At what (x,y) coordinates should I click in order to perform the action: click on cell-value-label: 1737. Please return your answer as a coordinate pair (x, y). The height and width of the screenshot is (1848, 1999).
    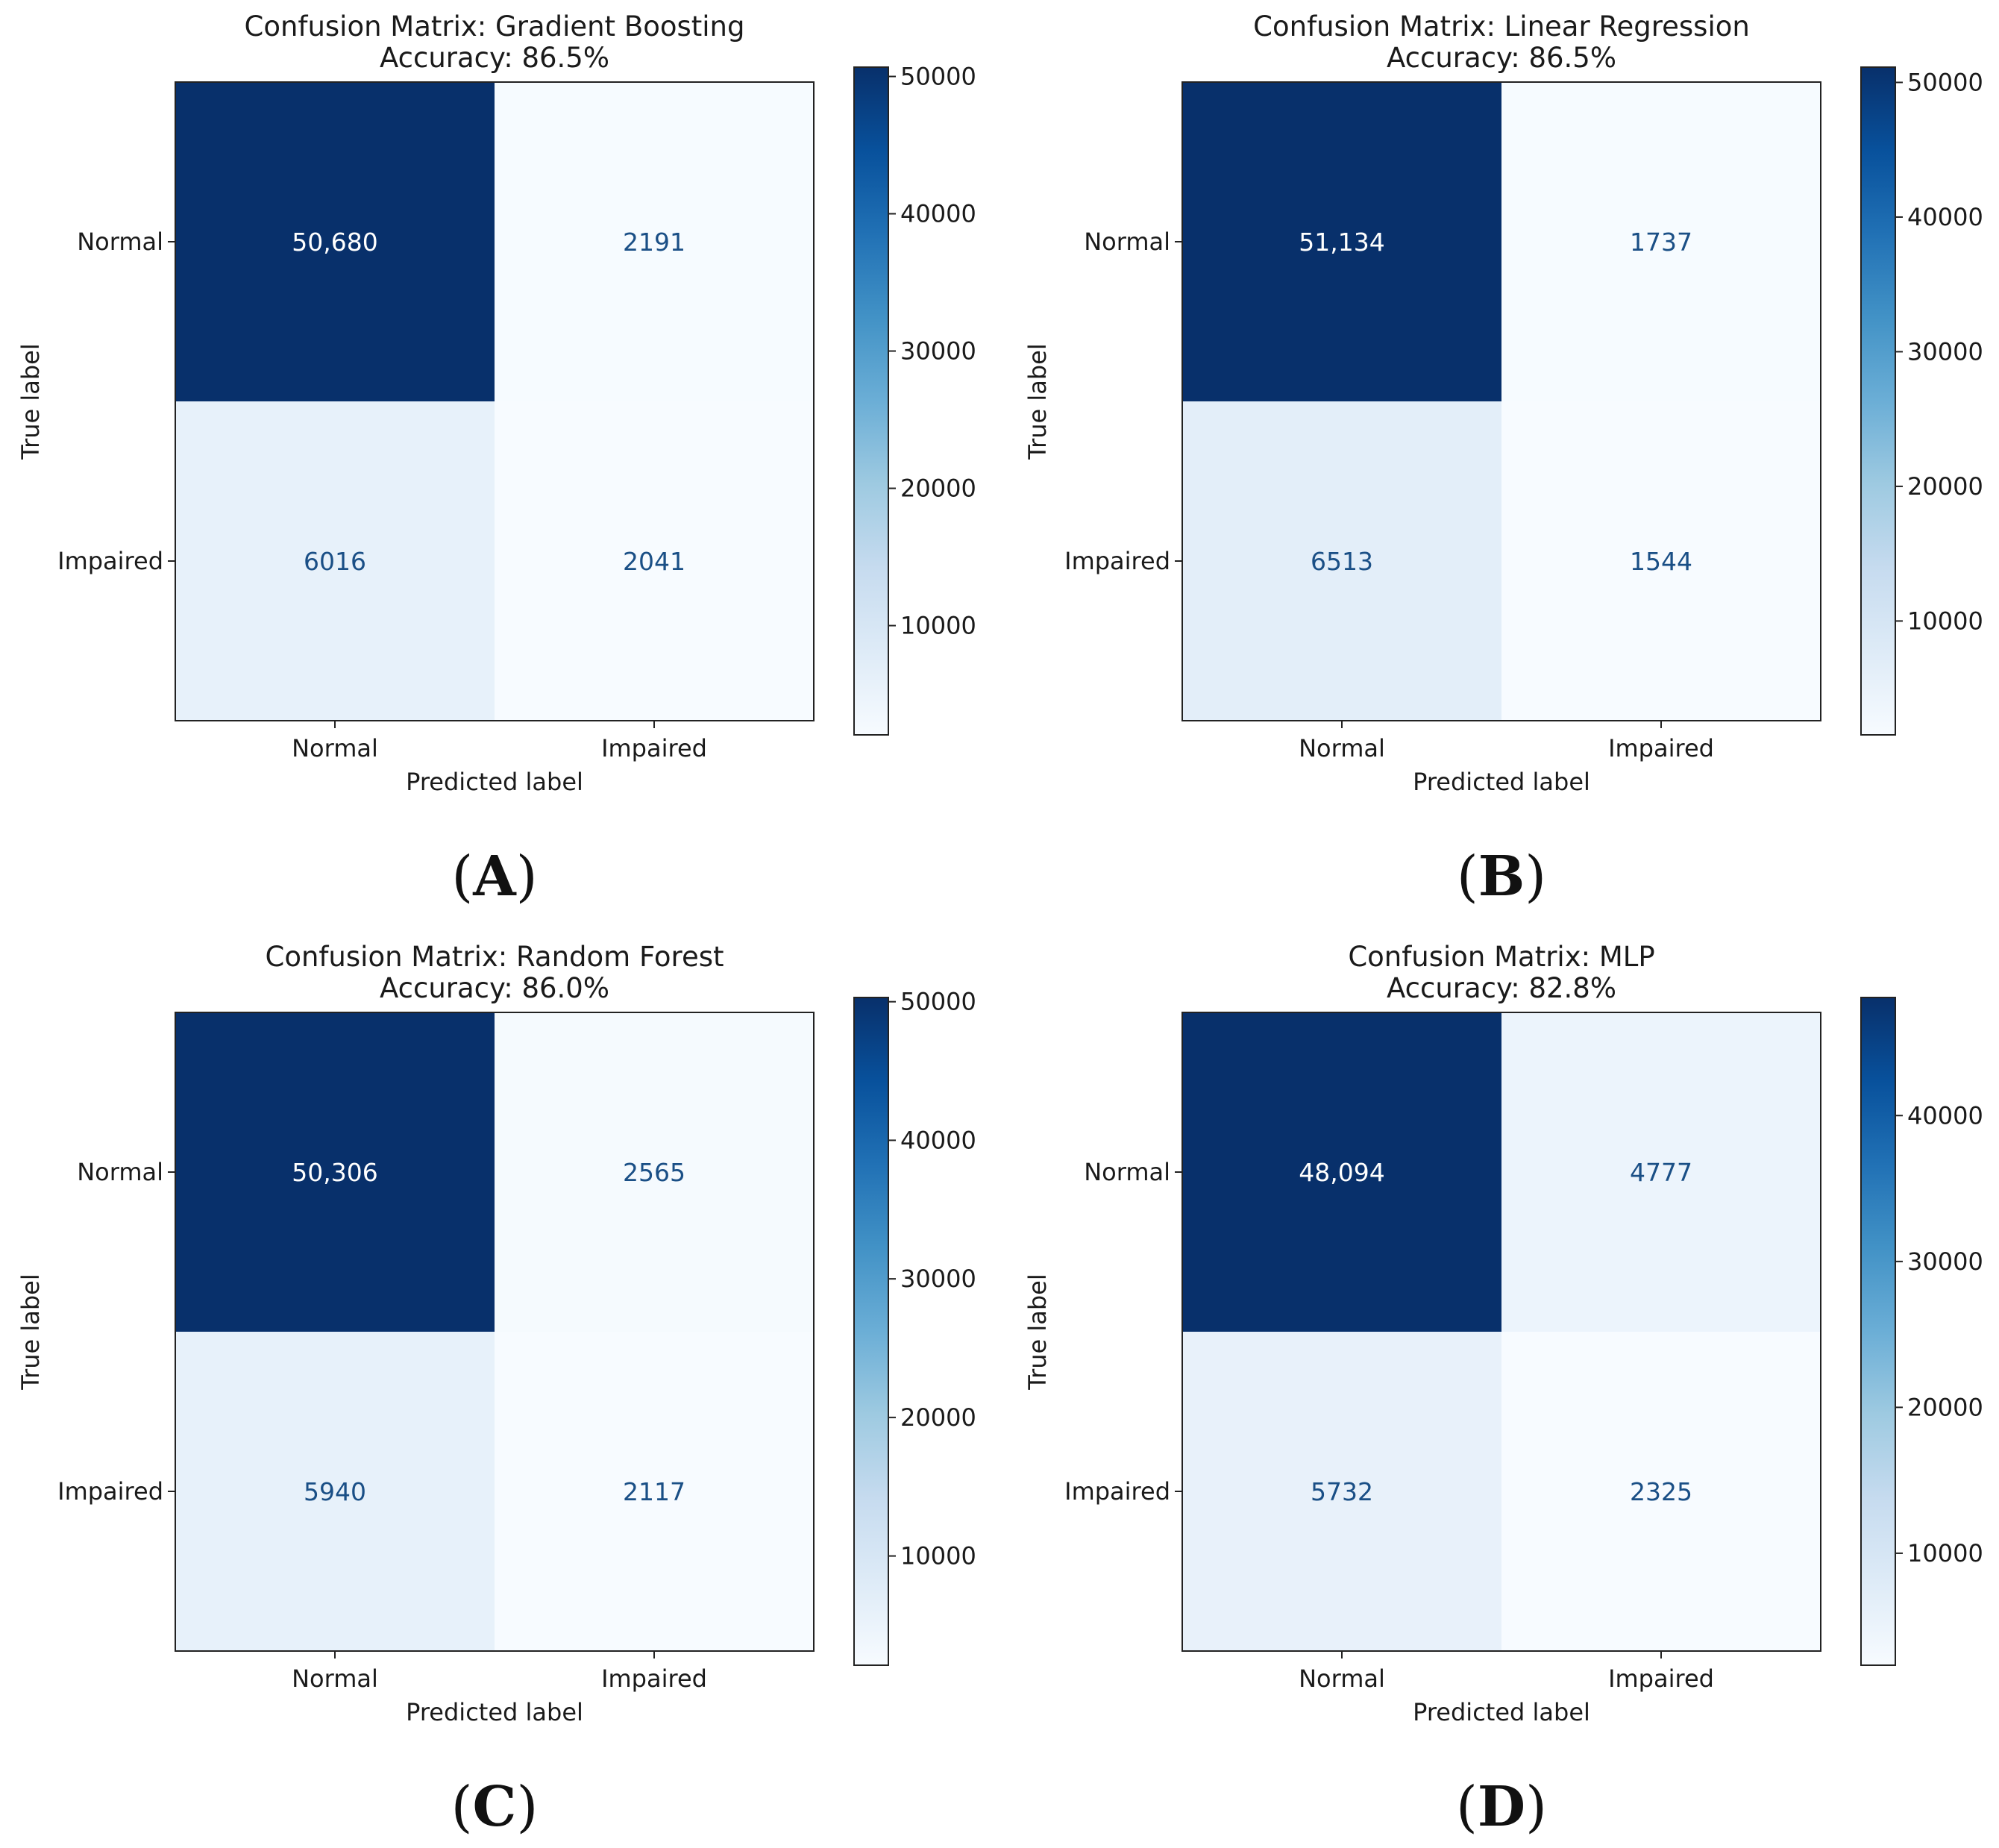
    Looking at the image, I should click on (1661, 242).